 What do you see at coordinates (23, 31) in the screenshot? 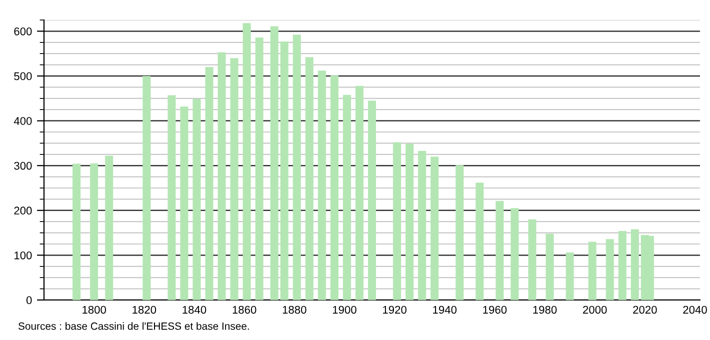
I see `y-tick-label: 600` at bounding box center [23, 31].